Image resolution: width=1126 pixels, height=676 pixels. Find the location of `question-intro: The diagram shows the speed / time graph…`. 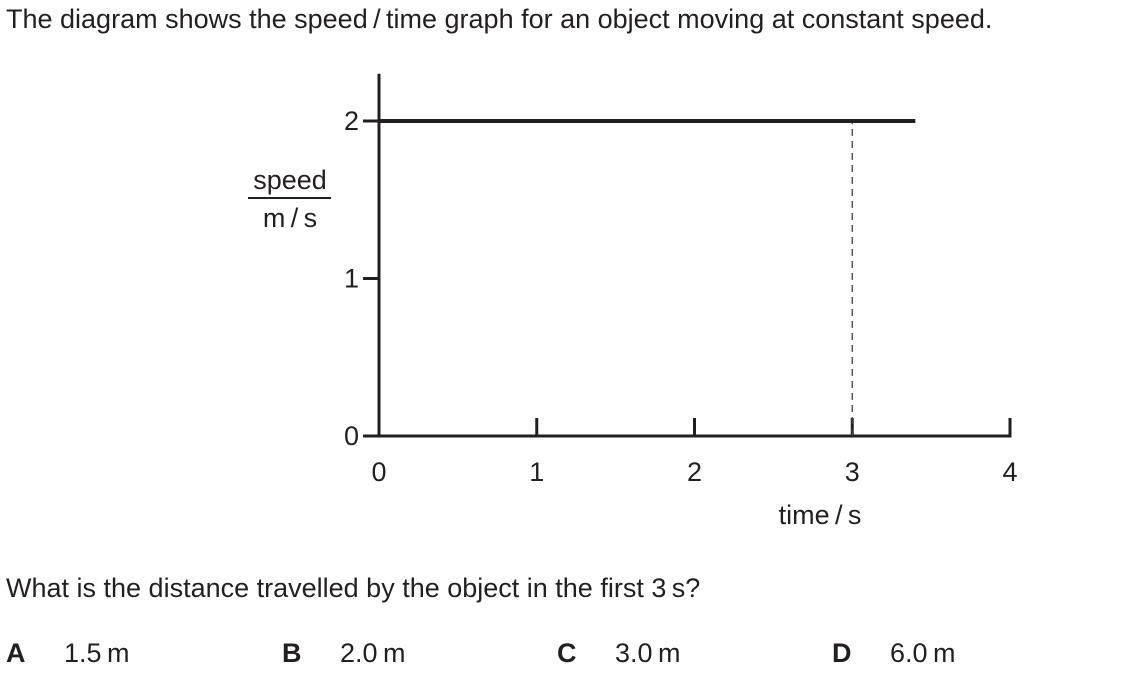

question-intro: The diagram shows the speed / time graph… is located at coordinates (499, 19).